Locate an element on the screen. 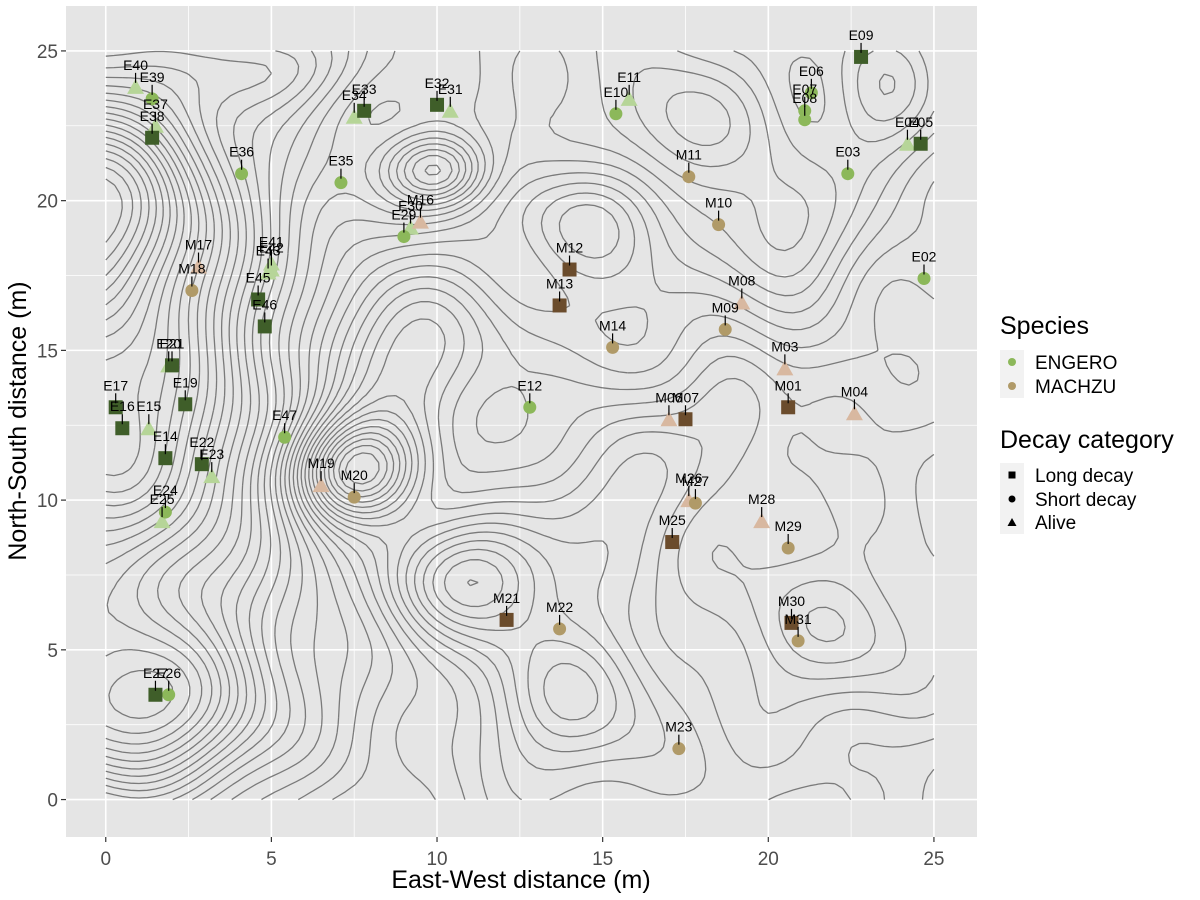  legend-swatch-alive is located at coordinates (1012, 522).